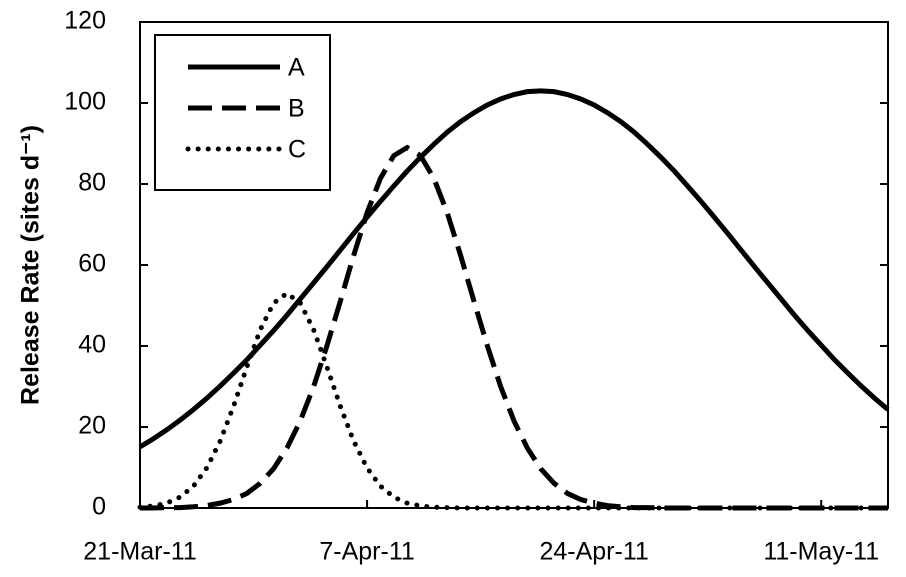 Image resolution: width=906 pixels, height=577 pixels. Describe the element at coordinates (31, 265) in the screenshot. I see `y-axis-label: Release Rate (sites d⁻¹)` at that location.